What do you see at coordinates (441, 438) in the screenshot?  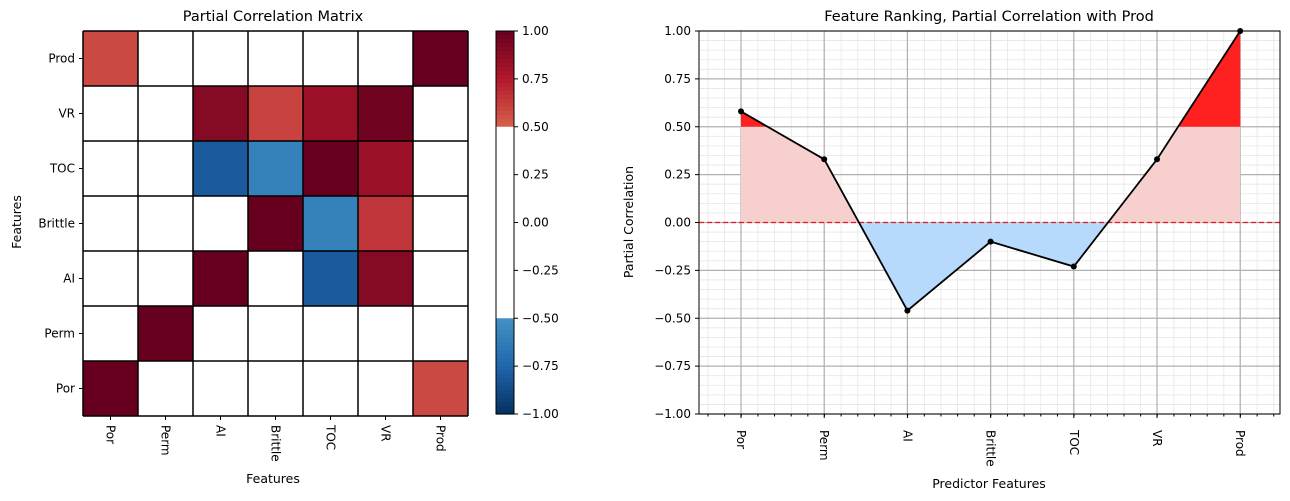 I see `heatmap-x-tick-label: Prod` at bounding box center [441, 438].